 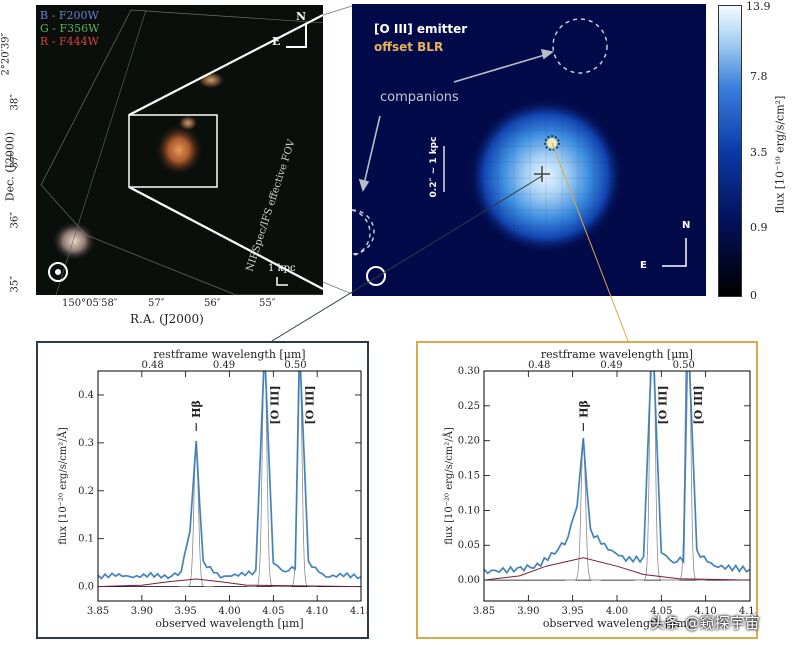 I want to click on beam-marker, so click(x=58, y=272).